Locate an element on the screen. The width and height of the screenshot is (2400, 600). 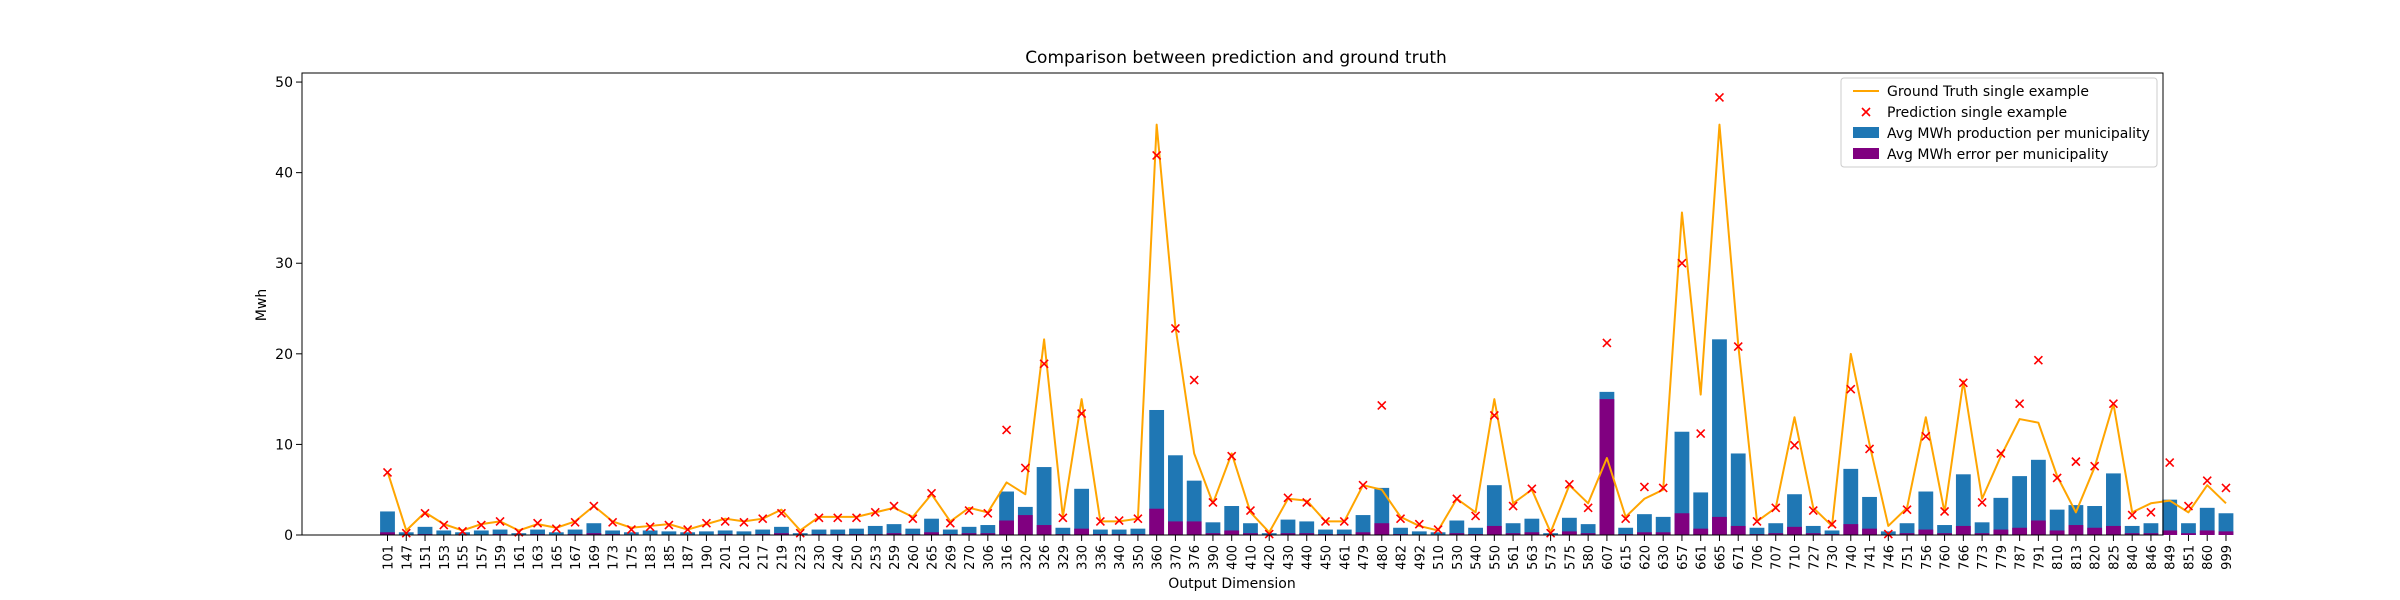
x-tick-label: 756 is located at coordinates (1927, 557).